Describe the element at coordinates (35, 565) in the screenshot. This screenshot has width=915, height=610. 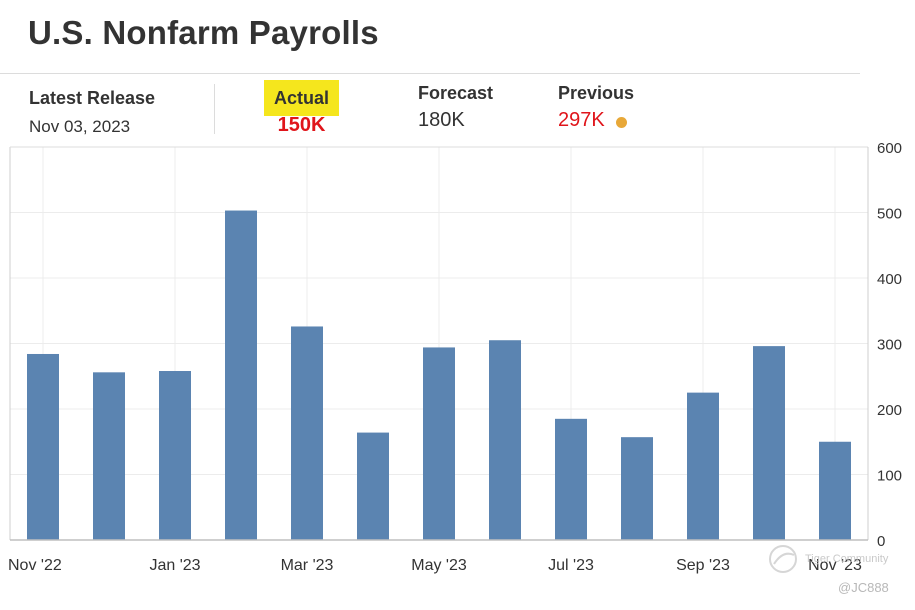
I see `x-tick-label: Nov '22` at that location.